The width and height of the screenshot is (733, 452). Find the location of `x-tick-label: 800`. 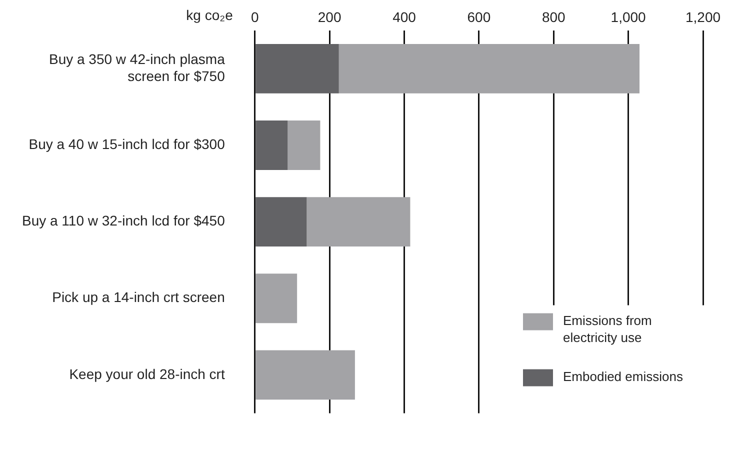

x-tick-label: 800 is located at coordinates (554, 16).